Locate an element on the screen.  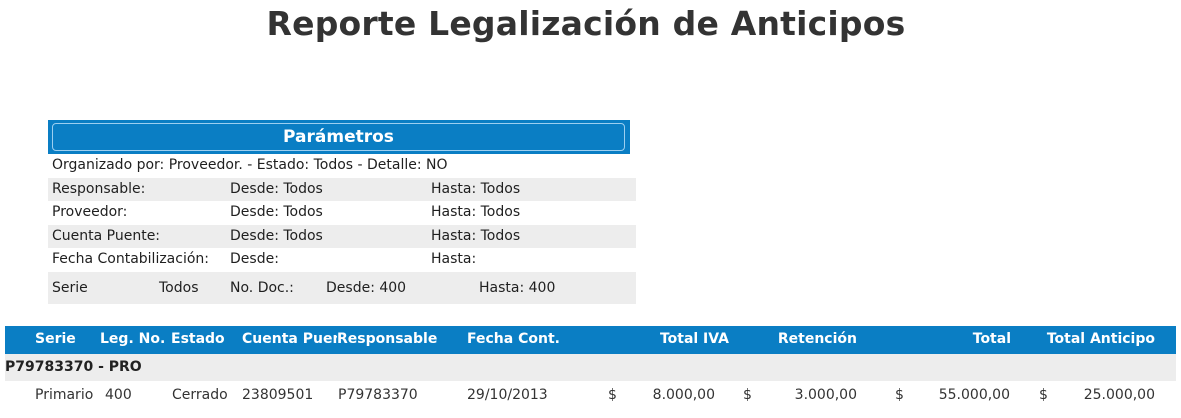
parameters-row-proveedor: Proveedor: Desde: Todos Hasta: Todos is located at coordinates (342, 213).